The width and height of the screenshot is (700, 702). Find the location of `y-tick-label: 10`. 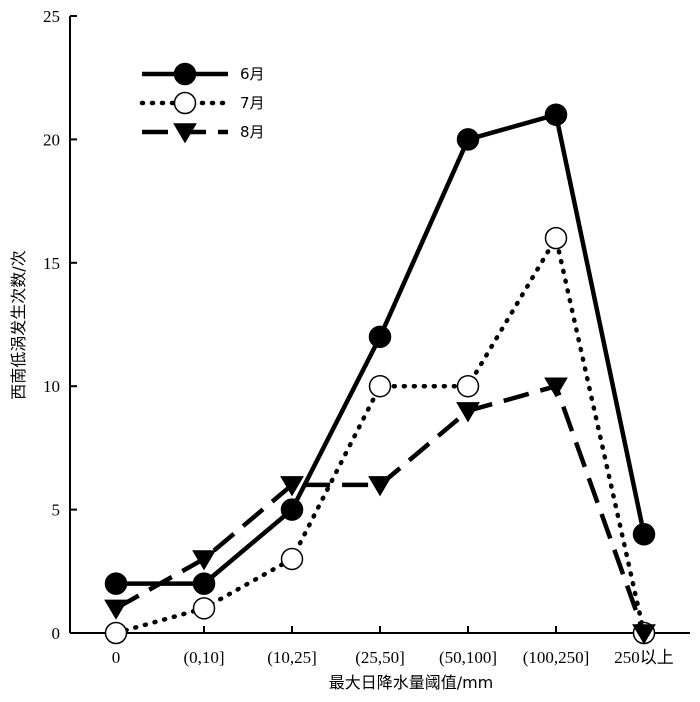

y-tick-label: 10 is located at coordinates (51, 386).